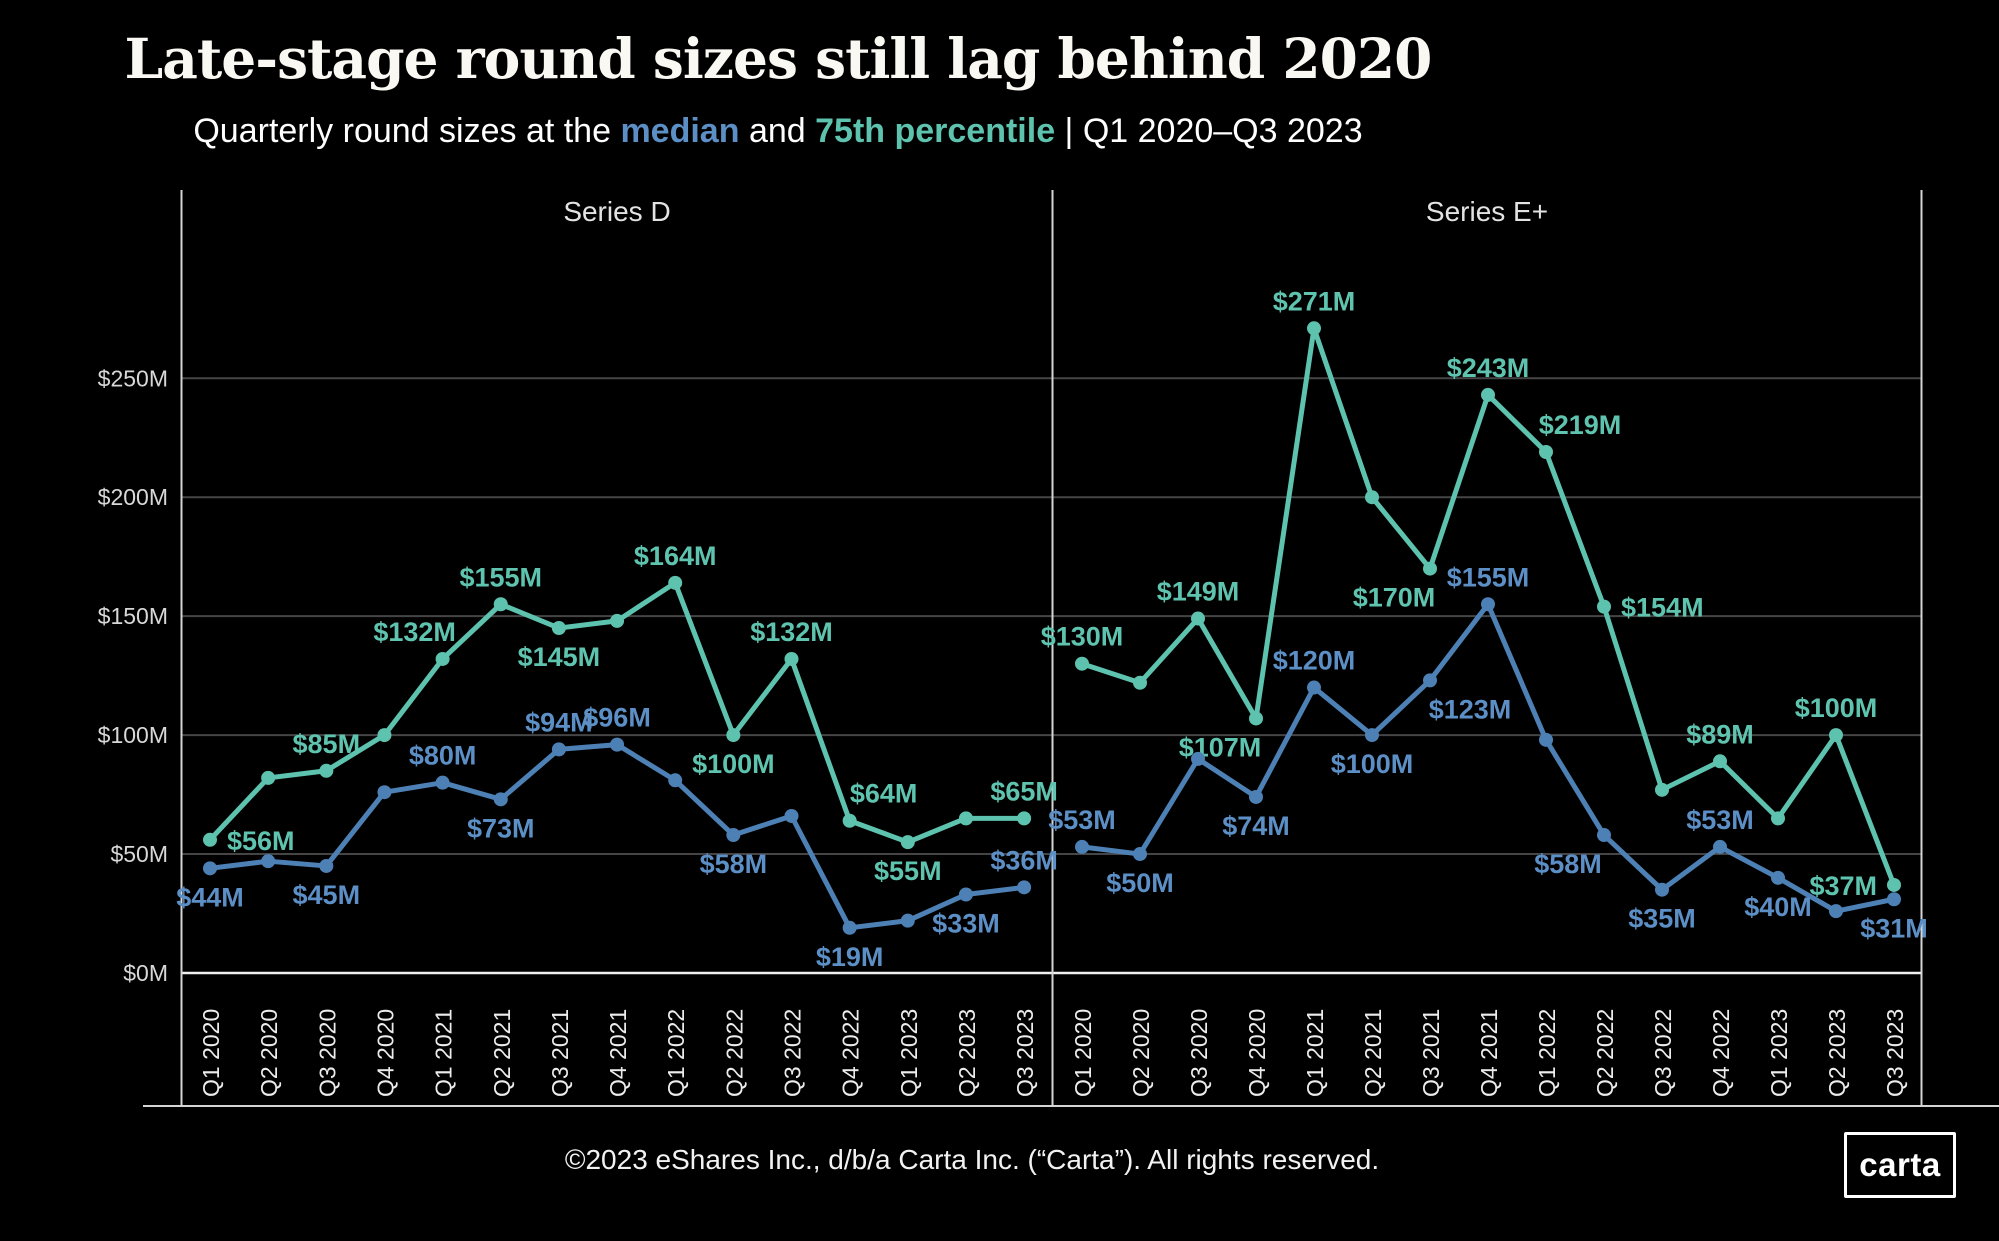 This screenshot has width=1999, height=1241. I want to click on value-label: $35M, so click(1662, 919).